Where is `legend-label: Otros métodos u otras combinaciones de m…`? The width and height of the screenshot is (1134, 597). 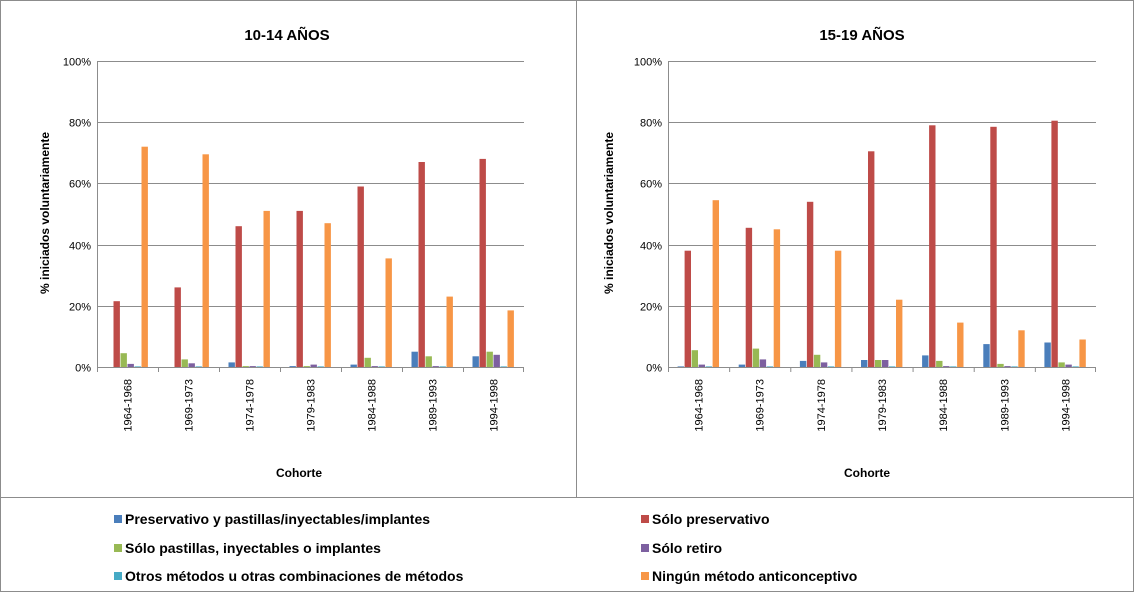 legend-label: Otros métodos u otras combinaciones de m… is located at coordinates (294, 576).